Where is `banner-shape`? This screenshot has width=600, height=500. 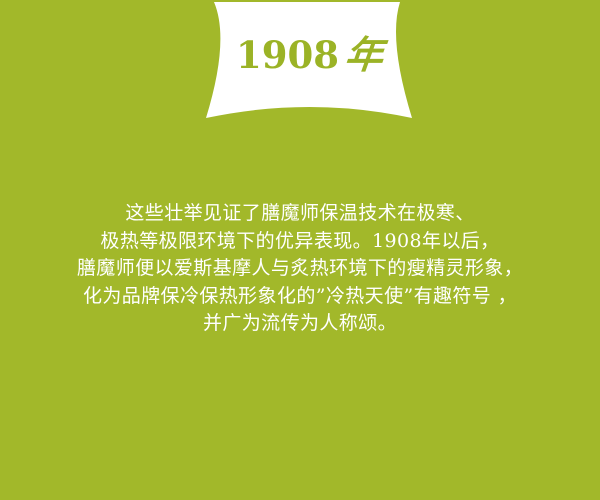 banner-shape is located at coordinates (309, 60).